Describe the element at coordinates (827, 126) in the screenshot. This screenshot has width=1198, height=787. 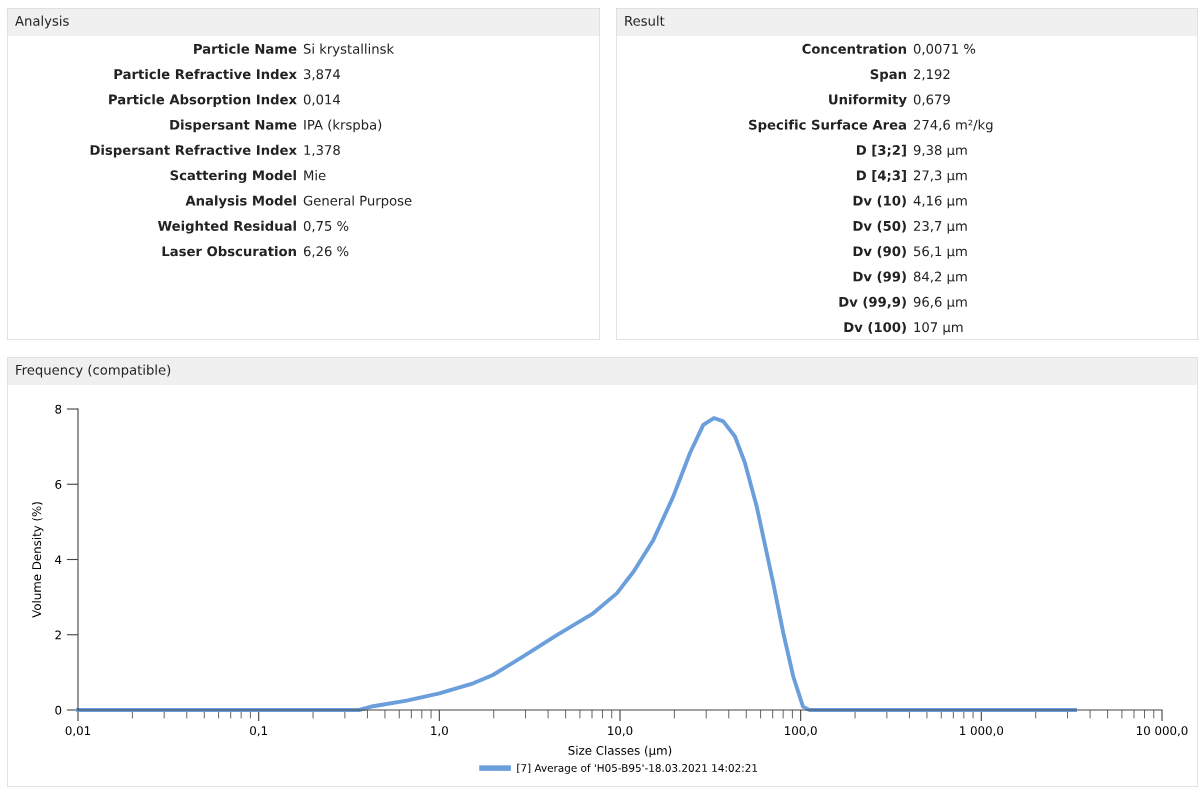
I see `text: Specific Surface Area` at that location.